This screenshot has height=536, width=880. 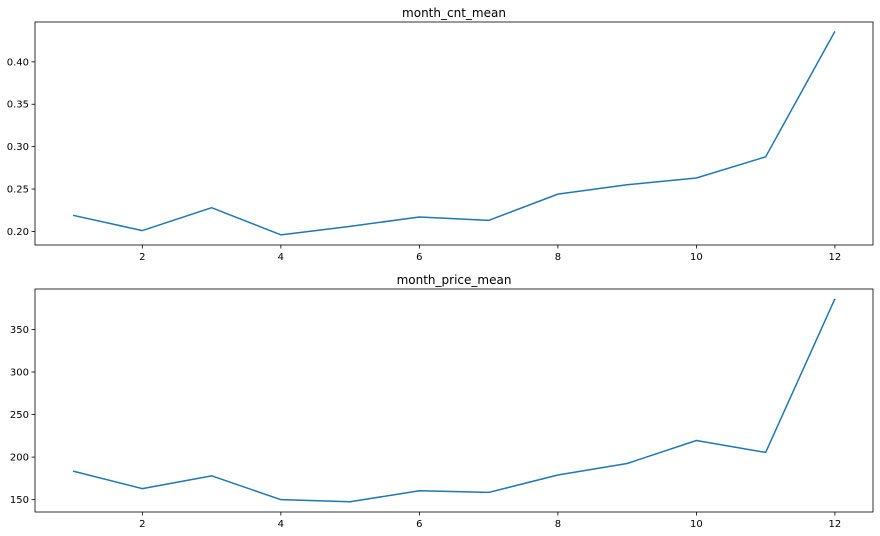 I want to click on y-tick-label: 0.30, so click(x=18, y=147).